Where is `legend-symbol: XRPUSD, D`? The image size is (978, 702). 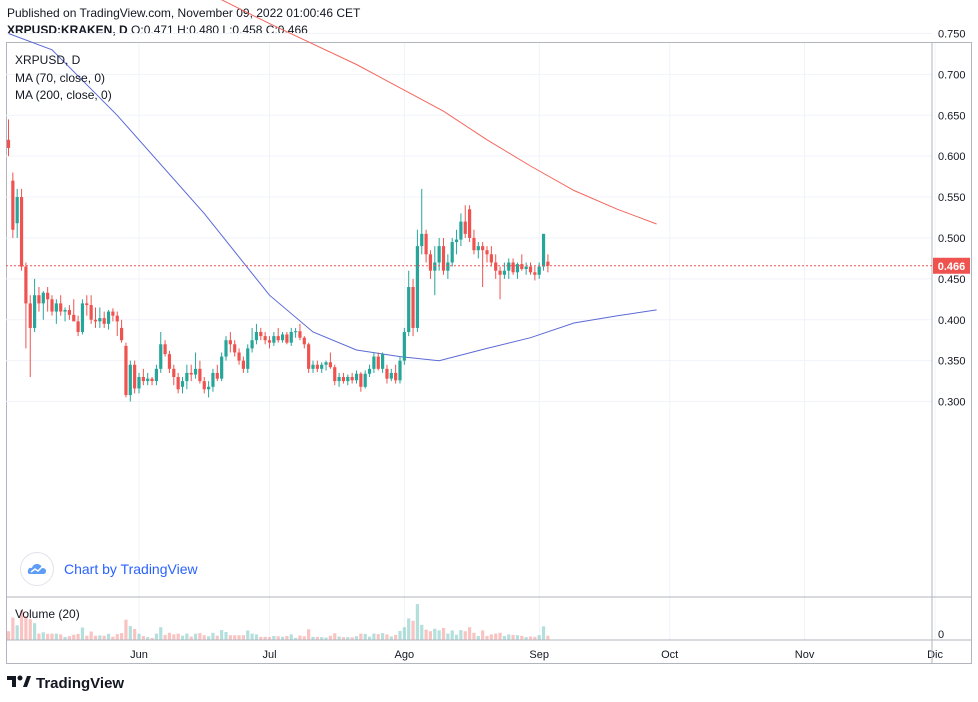
legend-symbol: XRPUSD, D is located at coordinates (48, 60).